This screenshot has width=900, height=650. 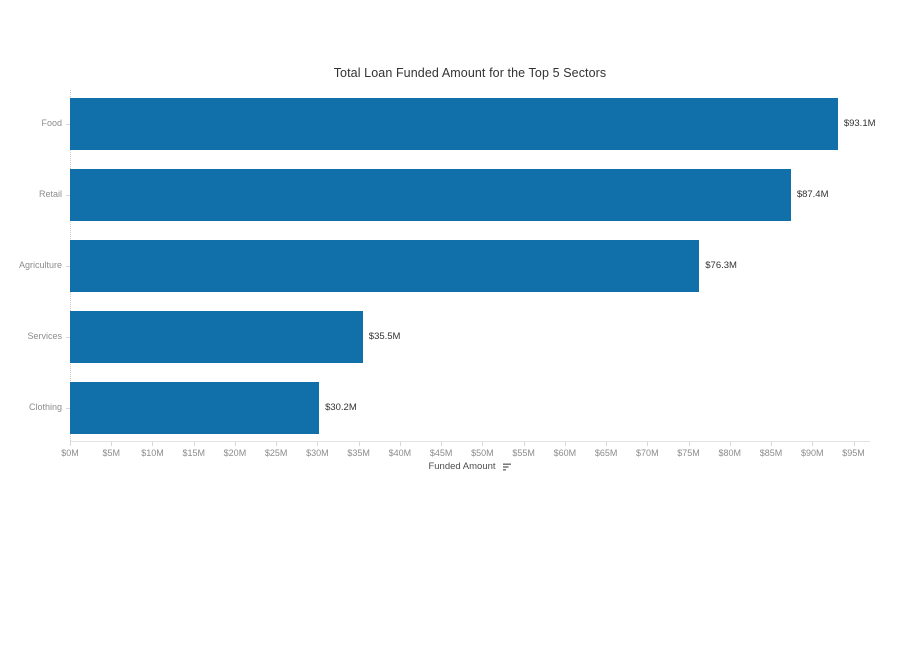 I want to click on x-axis-tick-label: $15M, so click(x=193, y=453).